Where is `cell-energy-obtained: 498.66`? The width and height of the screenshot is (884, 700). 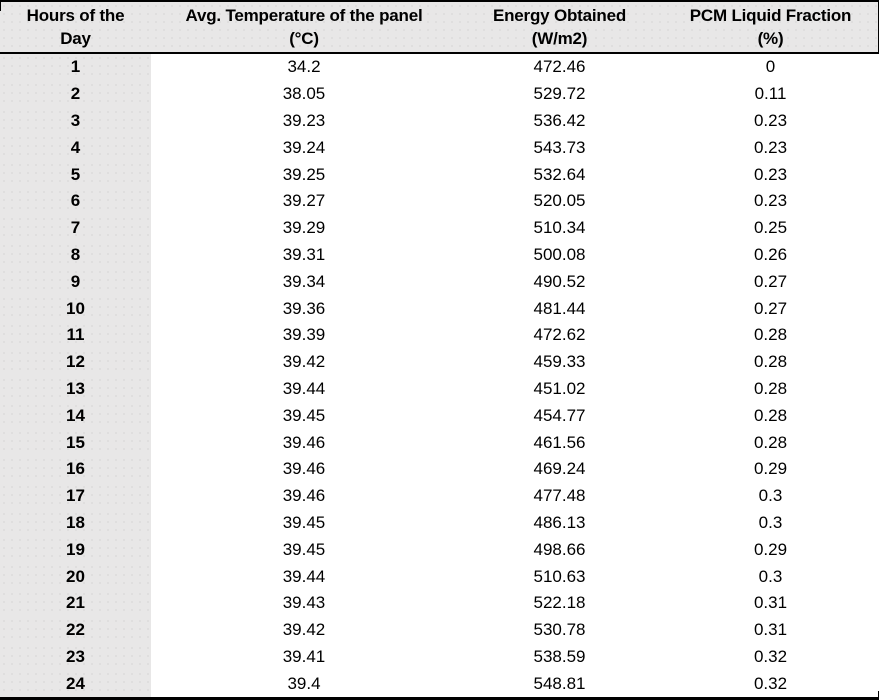
cell-energy-obtained: 498.66 is located at coordinates (559, 549).